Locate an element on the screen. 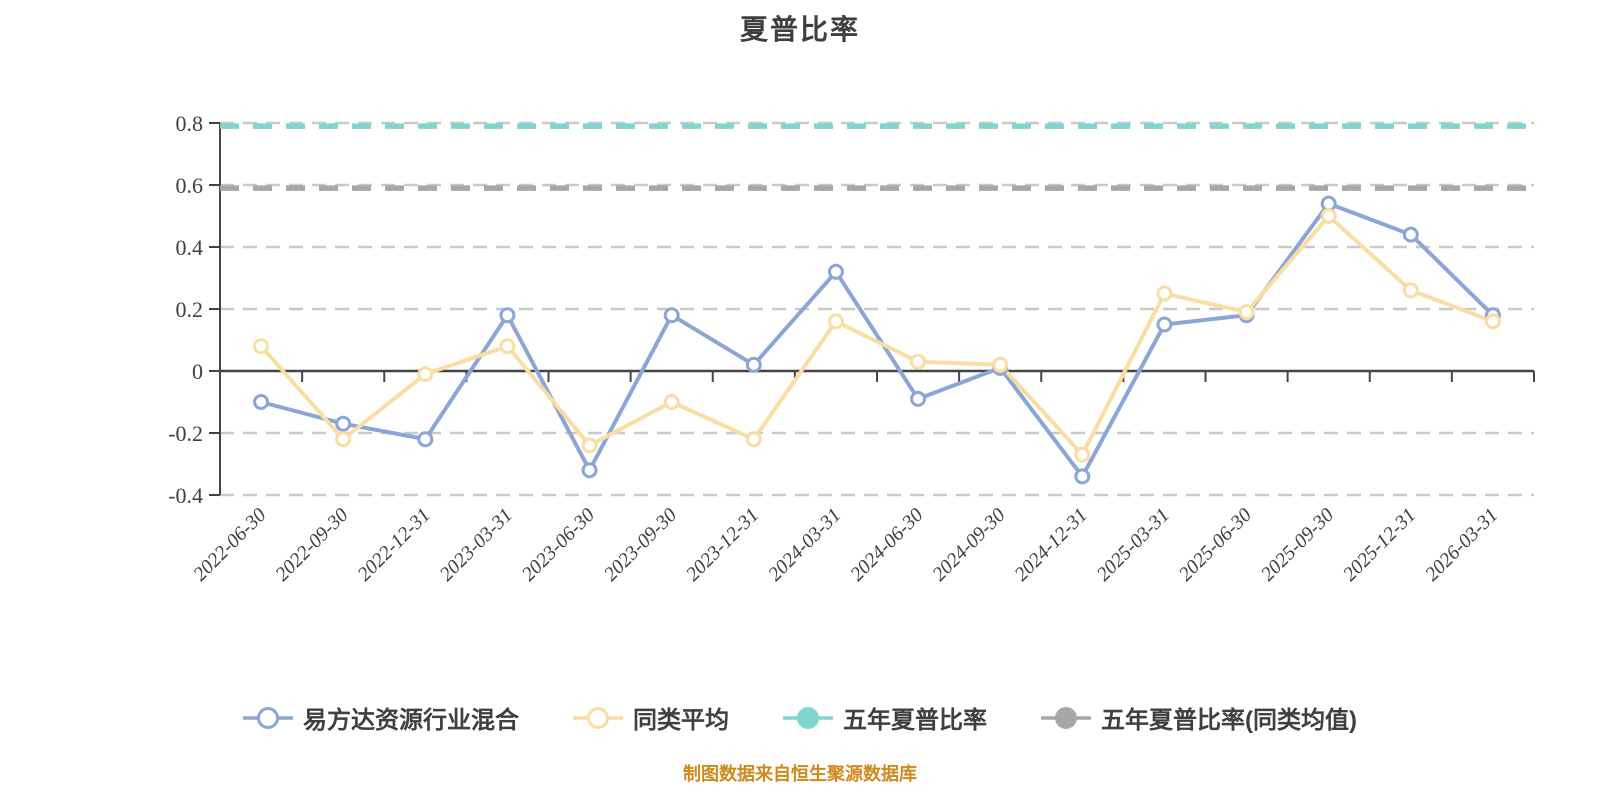 This screenshot has width=1600, height=800. x-axis-label: 2023-12-31 is located at coordinates (723, 545).